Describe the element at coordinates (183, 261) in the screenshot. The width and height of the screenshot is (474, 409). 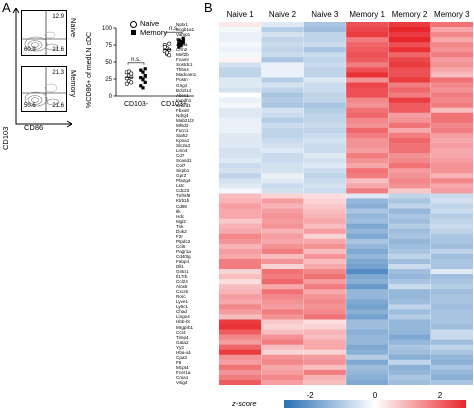
I see `gene-label: Fabp4` at that location.